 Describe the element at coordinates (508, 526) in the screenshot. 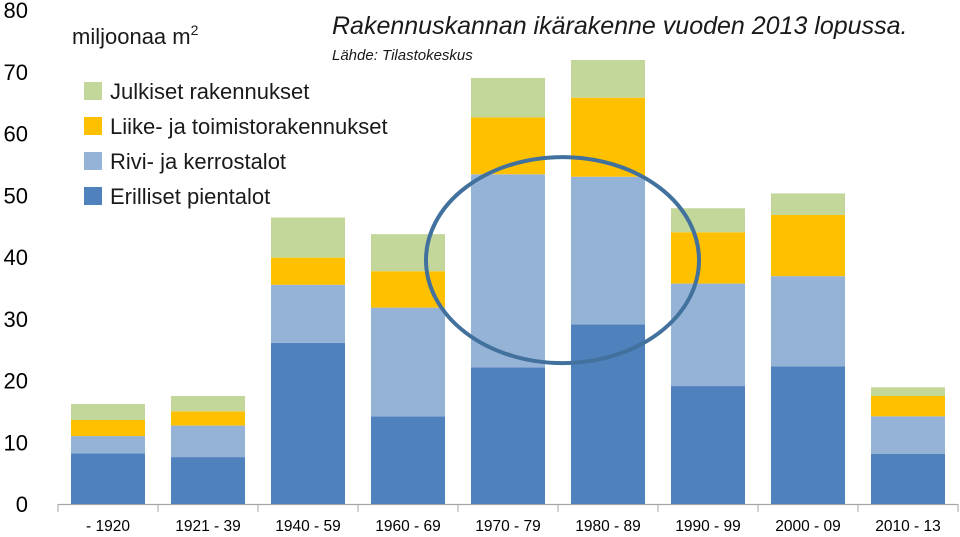

I see `x-tick-label: 1970 - 79` at that location.